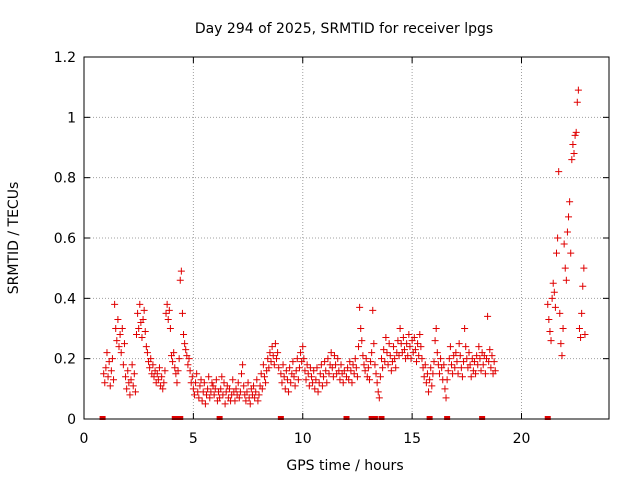 The height and width of the screenshot is (480, 640). What do you see at coordinates (71, 118) in the screenshot?
I see `y-tick-label: 1` at bounding box center [71, 118].